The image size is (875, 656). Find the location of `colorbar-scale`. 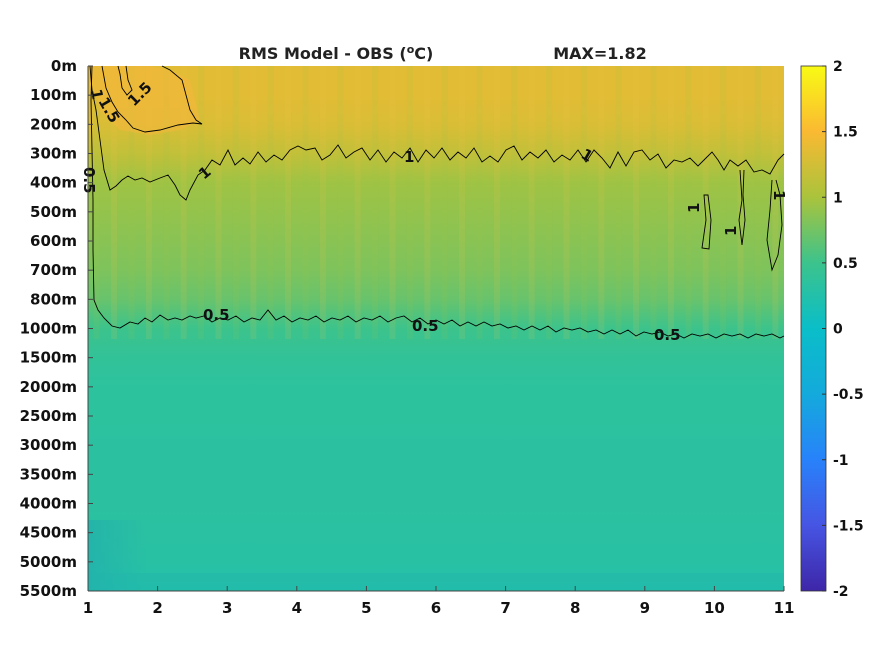

colorbar-scale is located at coordinates (813, 328).